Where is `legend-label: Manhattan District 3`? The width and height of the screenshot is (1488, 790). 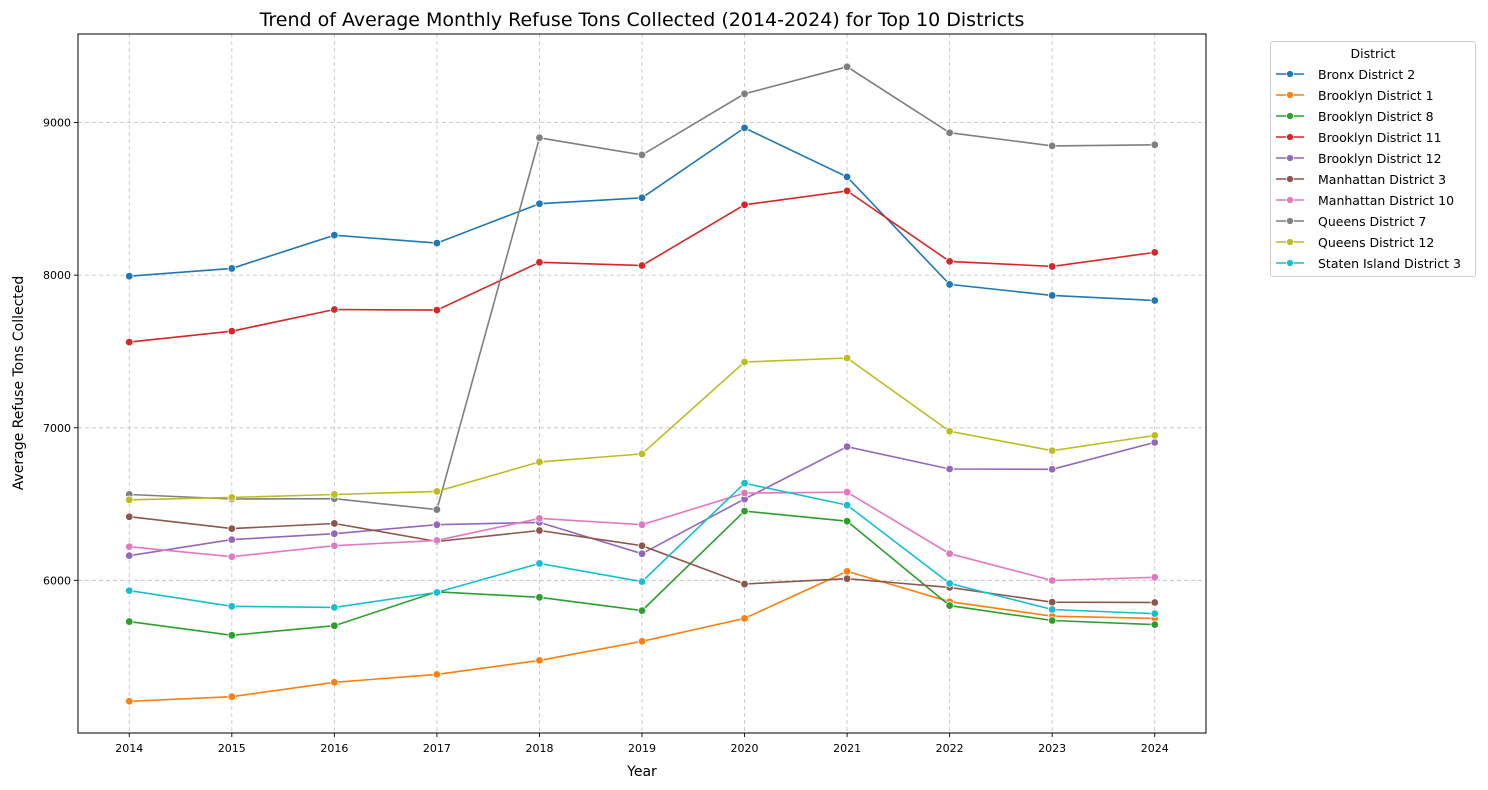
legend-label: Manhattan District 3 is located at coordinates (1382, 179).